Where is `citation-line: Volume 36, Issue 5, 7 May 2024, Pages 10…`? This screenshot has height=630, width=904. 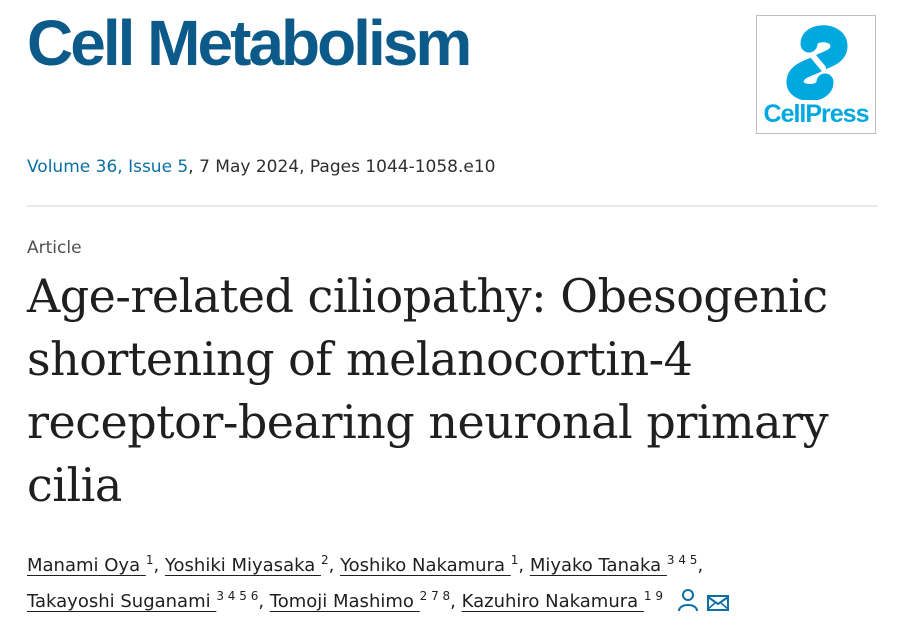
citation-line: Volume 36, Issue 5, 7 May 2024, Pages 10… is located at coordinates (261, 167).